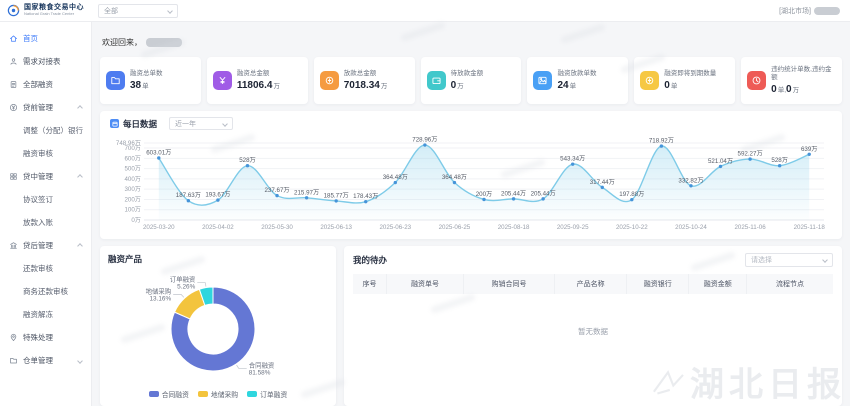 Image resolution: width=850 pixels, height=406 pixels. I want to click on svg-text: 500万, so click(132, 169).